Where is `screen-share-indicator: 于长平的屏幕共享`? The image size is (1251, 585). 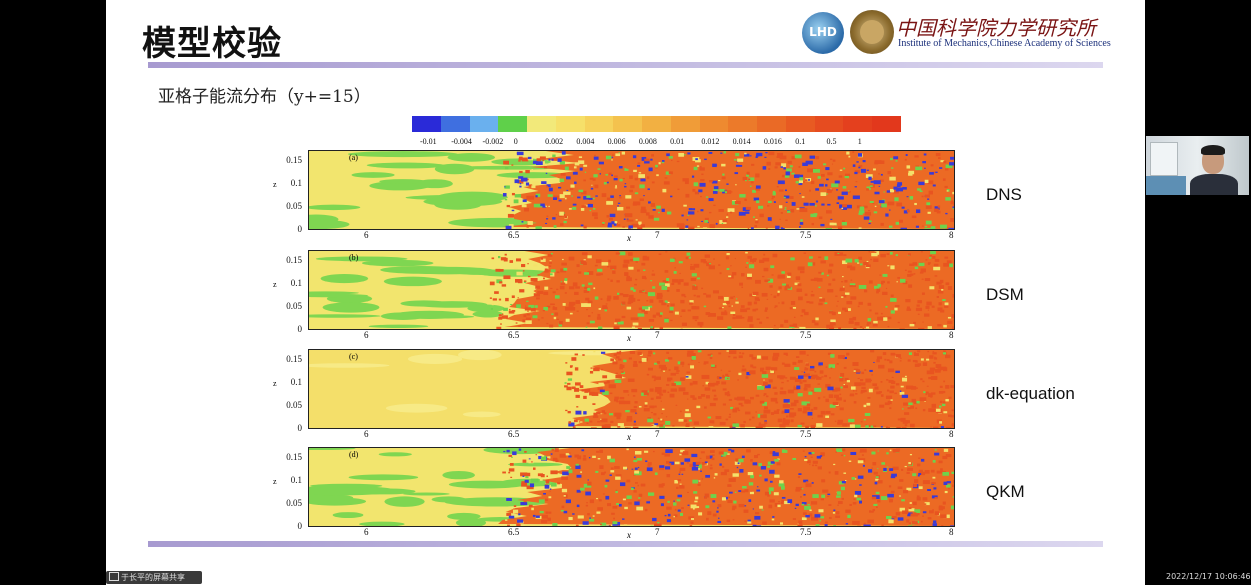 screen-share-indicator: 于长平的屏幕共享 is located at coordinates (154, 577).